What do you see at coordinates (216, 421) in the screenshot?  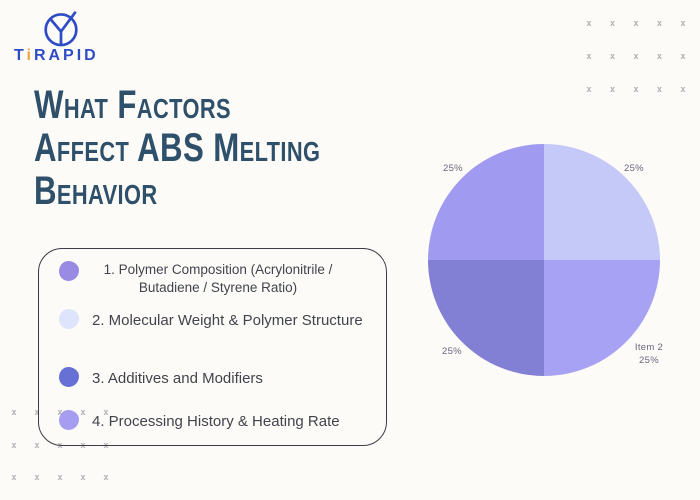 I see `factor-text: 4. Processing History & Heating Rate` at bounding box center [216, 421].